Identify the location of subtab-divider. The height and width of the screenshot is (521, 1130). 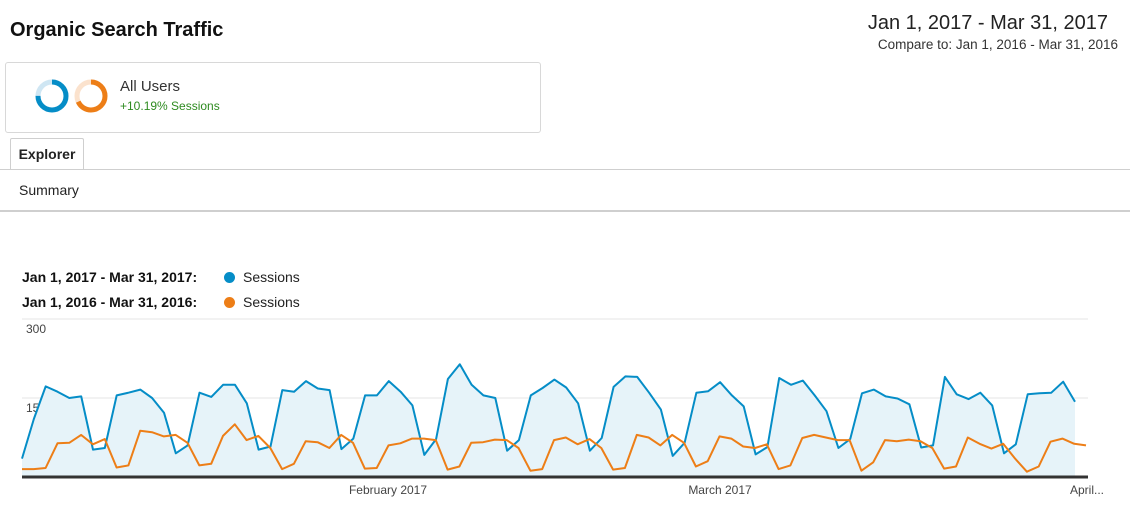
(565, 211).